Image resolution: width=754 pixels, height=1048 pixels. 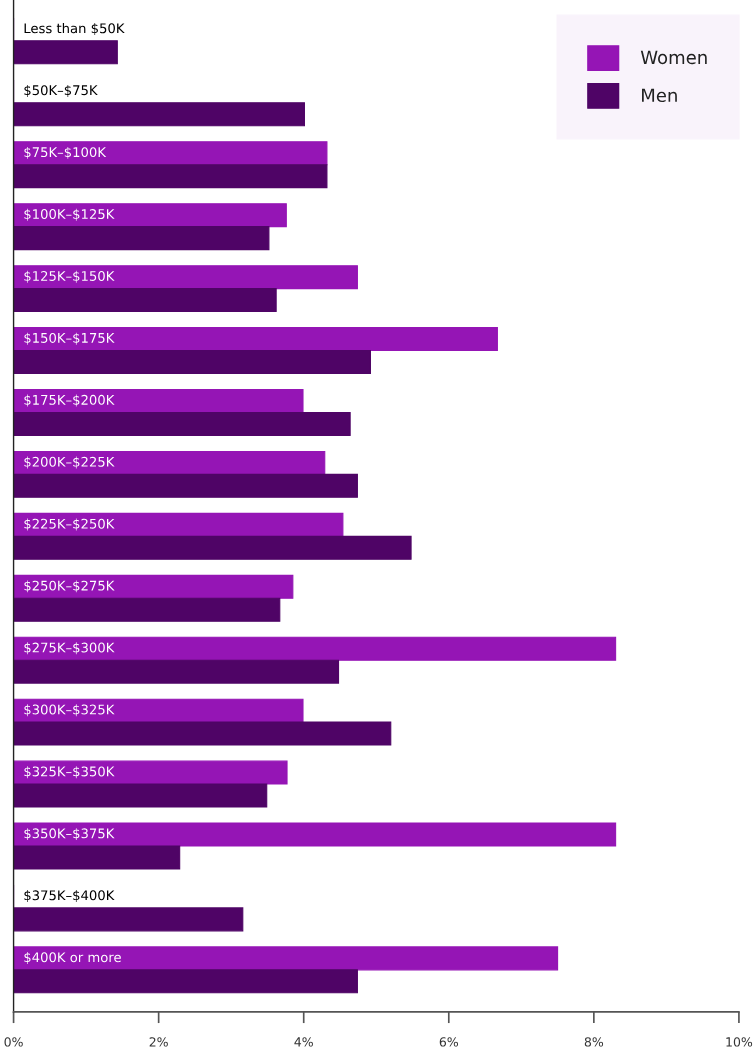 What do you see at coordinates (13, 1042) in the screenshot?
I see `x-tick-label: 0%` at bounding box center [13, 1042].